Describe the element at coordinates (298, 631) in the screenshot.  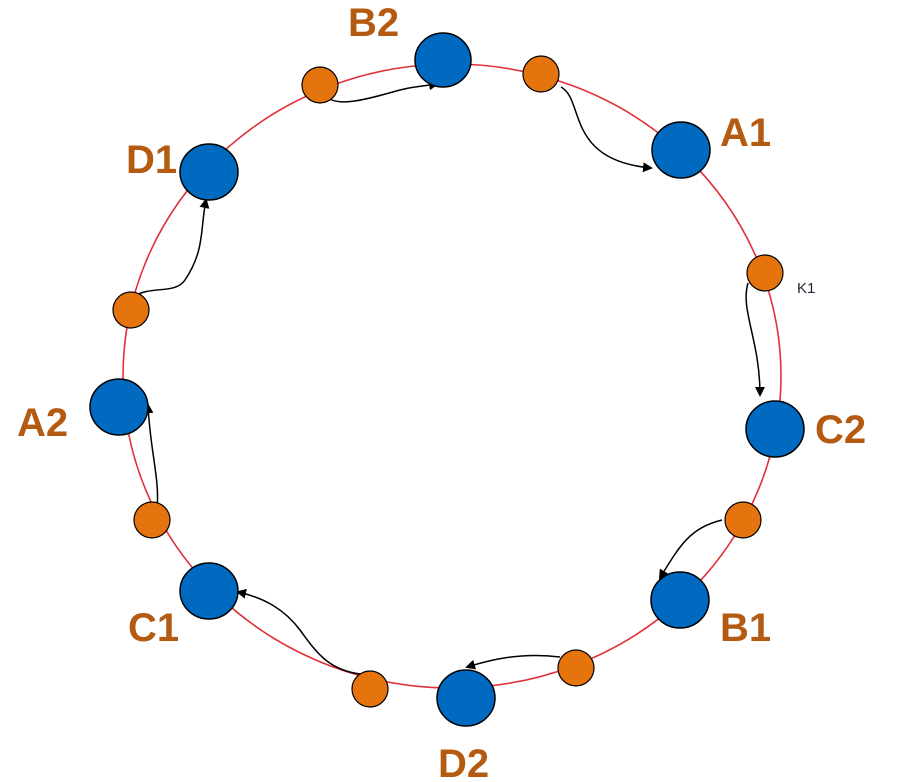
I see `arrow-key-5-to-C1` at that location.